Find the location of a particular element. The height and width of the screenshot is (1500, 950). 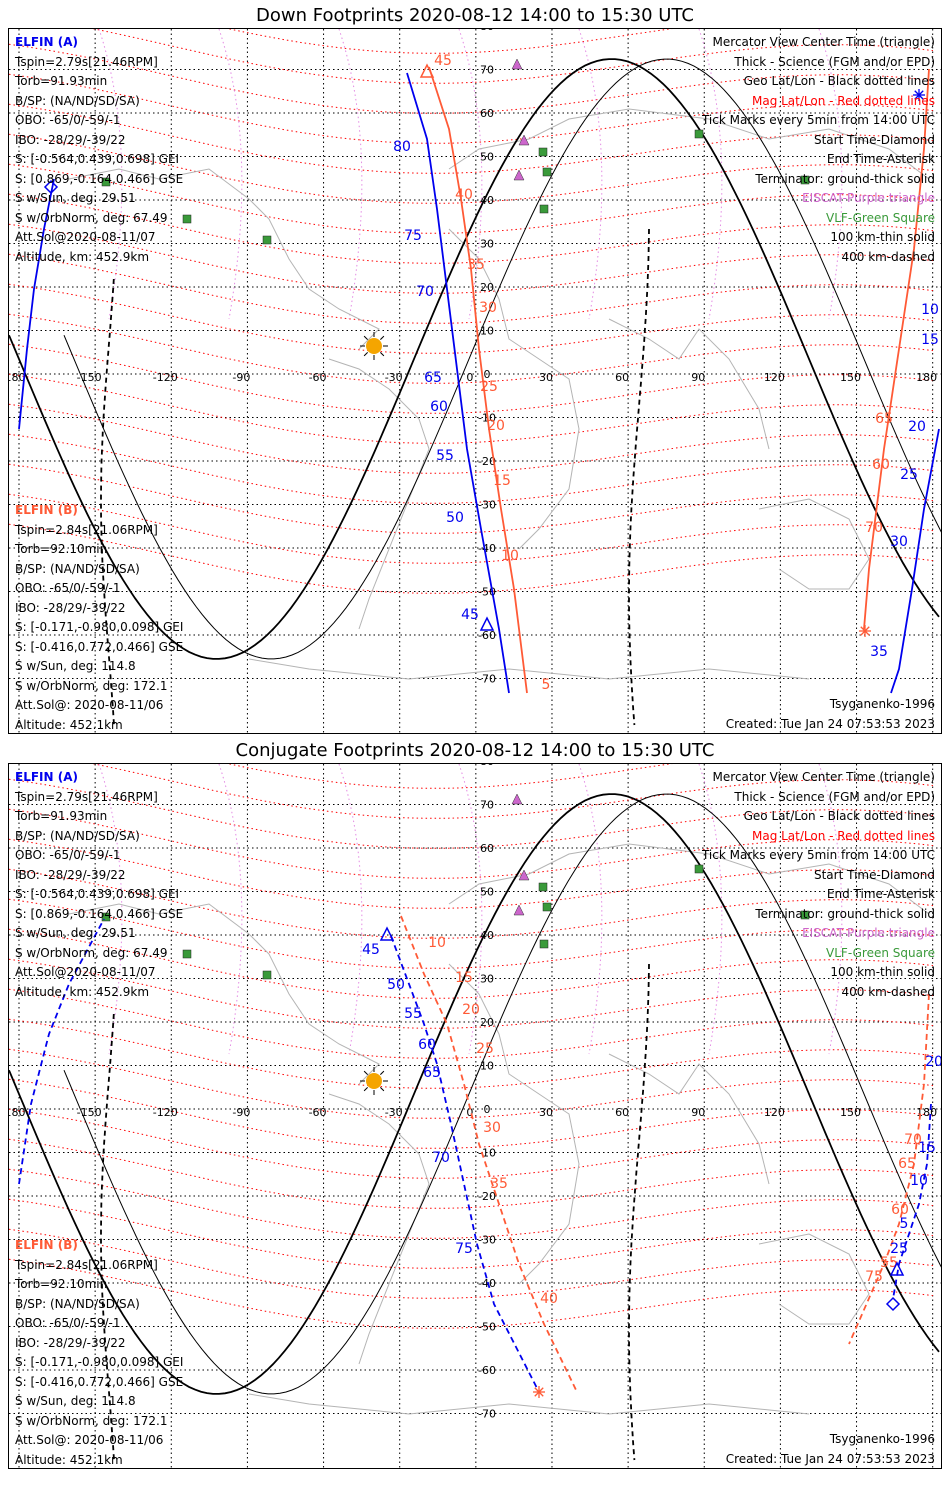

legend-entry: EISCAT-Purple triangle is located at coordinates (868, 933).